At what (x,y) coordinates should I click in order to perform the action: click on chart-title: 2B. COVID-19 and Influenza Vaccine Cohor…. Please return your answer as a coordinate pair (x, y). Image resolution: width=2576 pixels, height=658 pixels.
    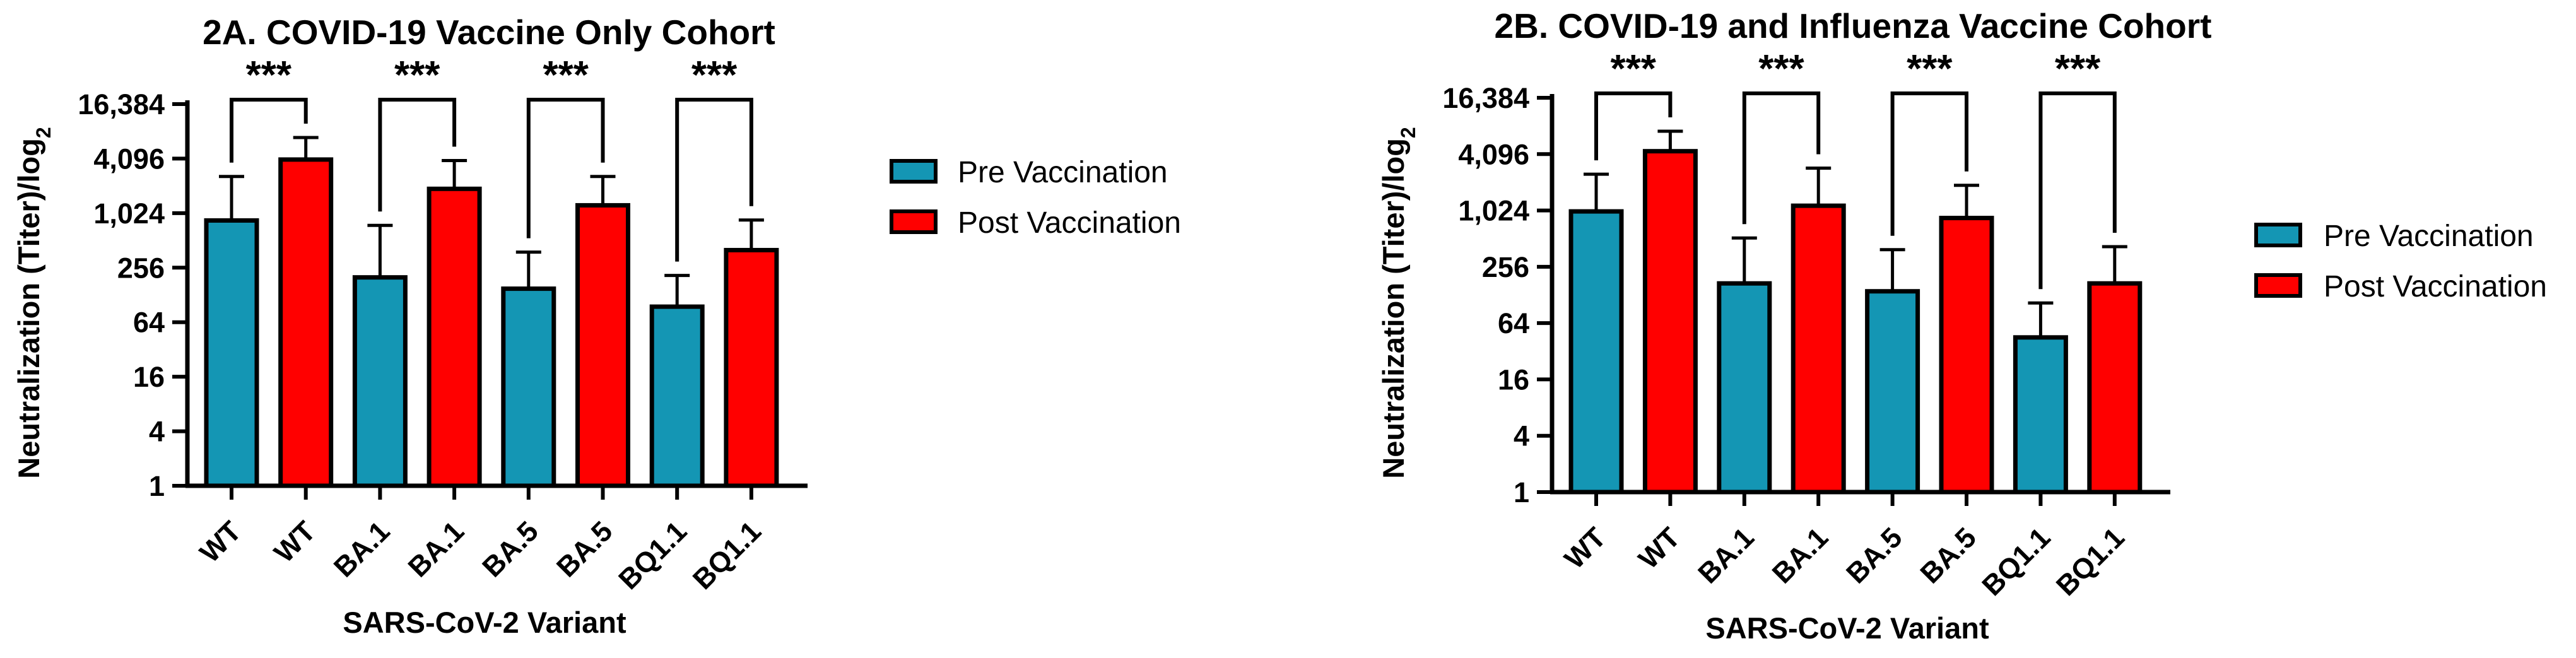
    Looking at the image, I should click on (1853, 25).